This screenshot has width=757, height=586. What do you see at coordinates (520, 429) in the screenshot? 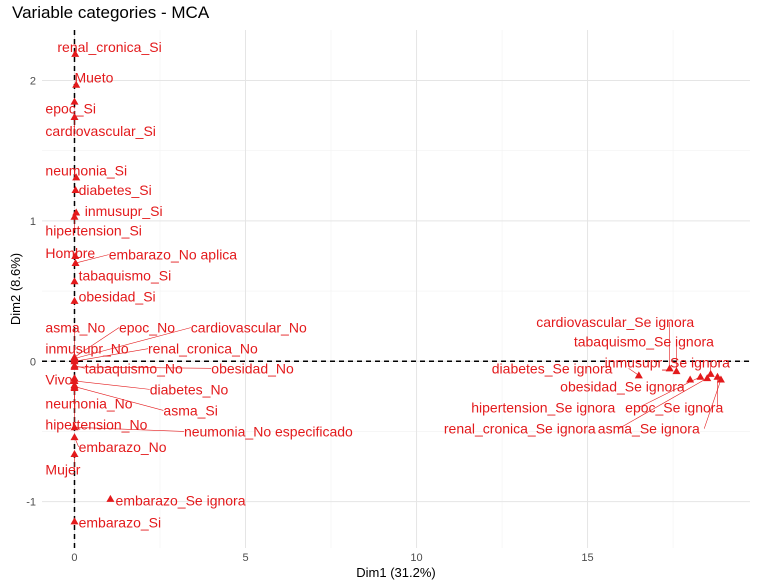
I see `point-label: renal_cronica_Se ignora` at bounding box center [520, 429].